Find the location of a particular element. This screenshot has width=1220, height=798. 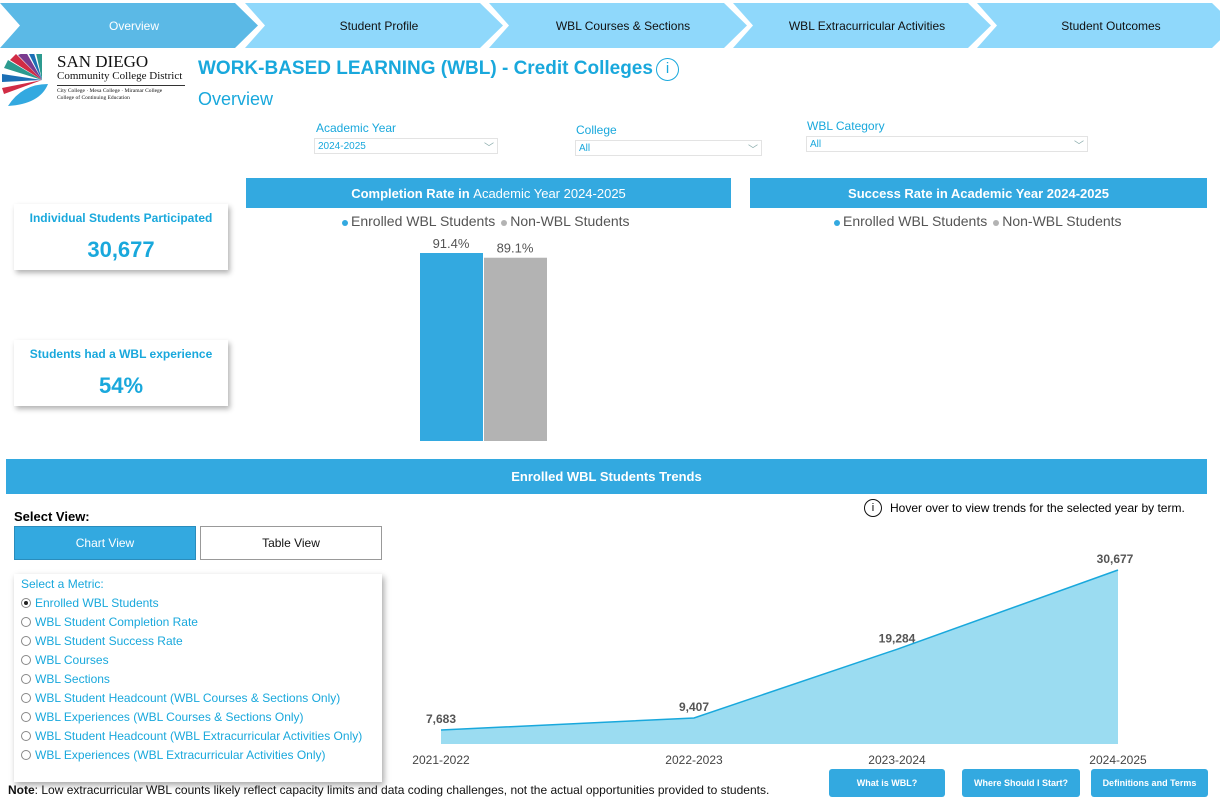

kpi-label: Individual Students Participated is located at coordinates (121, 218).